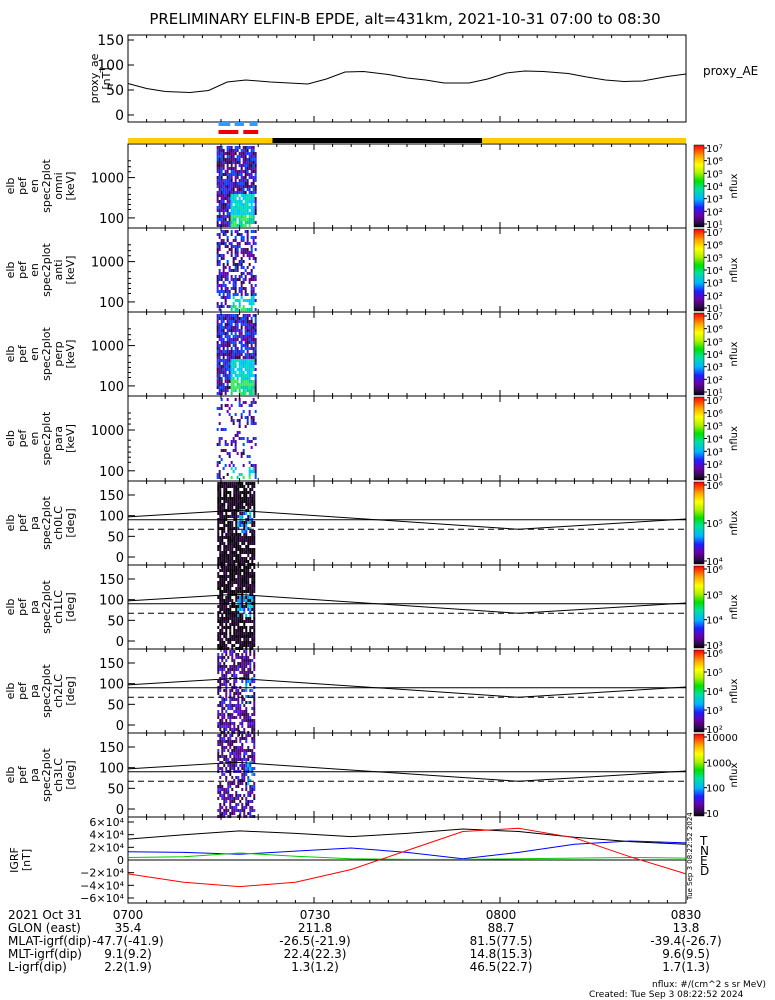  I want to click on pa_ch3-ylabel: pef, so click(22, 774).